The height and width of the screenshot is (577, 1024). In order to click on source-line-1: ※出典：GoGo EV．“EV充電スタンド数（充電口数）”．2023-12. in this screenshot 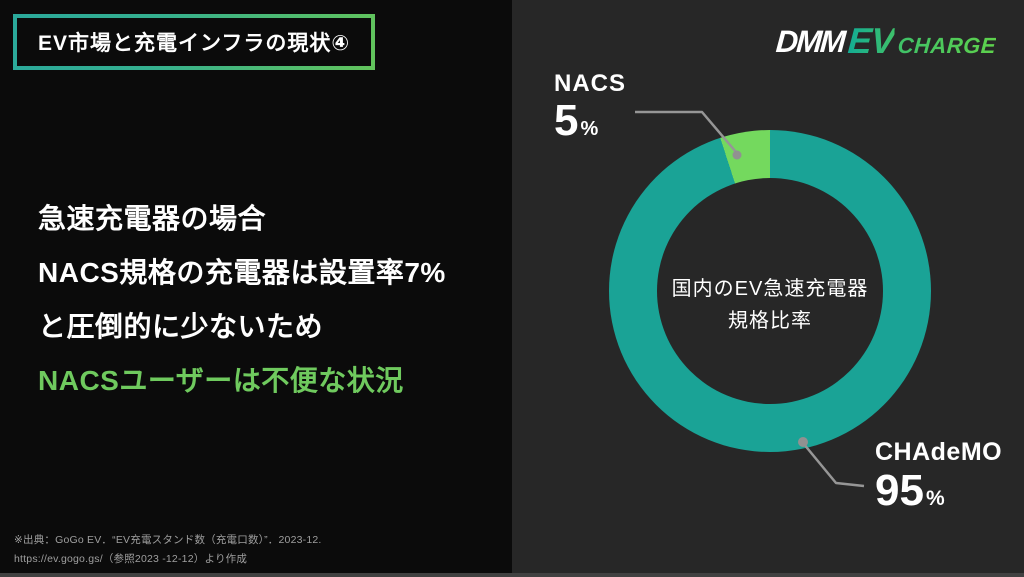, I will do `click(168, 540)`.